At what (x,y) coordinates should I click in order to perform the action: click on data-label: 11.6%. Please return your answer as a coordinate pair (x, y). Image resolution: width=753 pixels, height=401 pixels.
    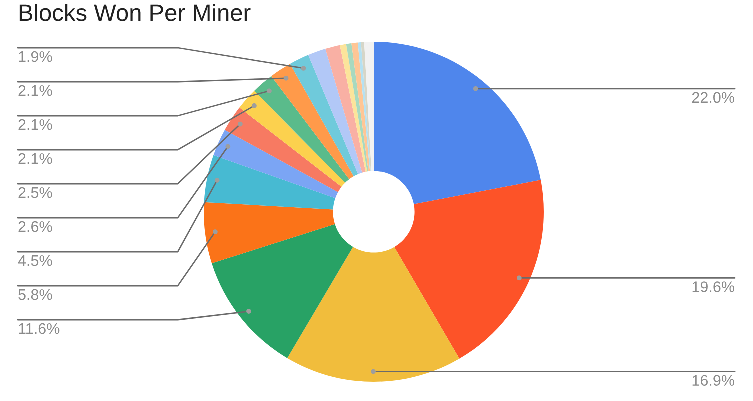
    Looking at the image, I should click on (39, 328).